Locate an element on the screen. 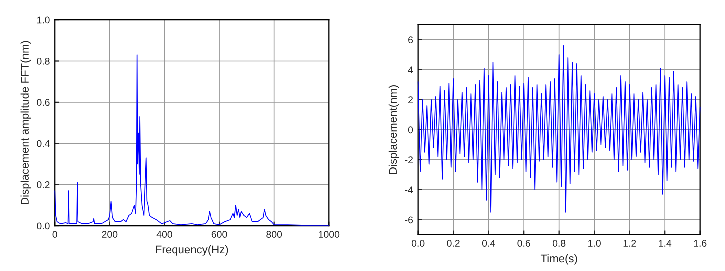  x-tick-label: 600 is located at coordinates (220, 234).